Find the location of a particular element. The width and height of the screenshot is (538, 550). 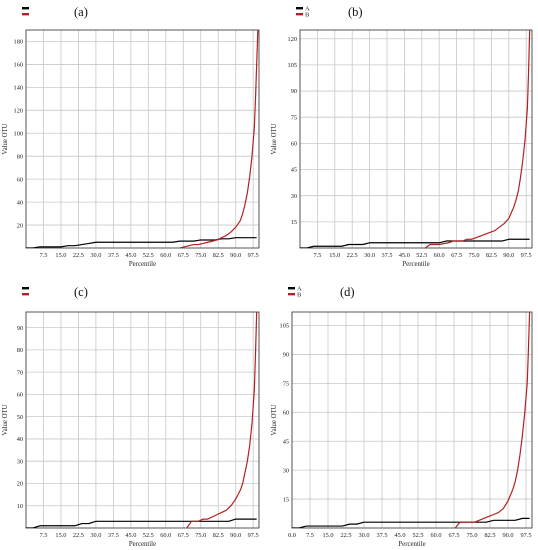

y-tick-label: 20 is located at coordinates (20, 484).